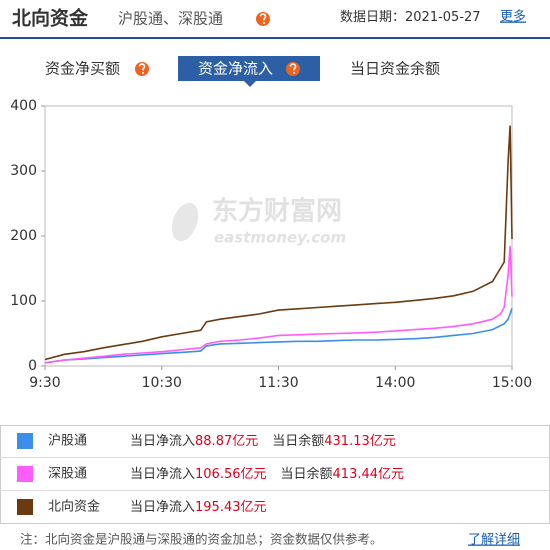 The height and width of the screenshot is (550, 550). I want to click on header-rule, so click(275, 38).